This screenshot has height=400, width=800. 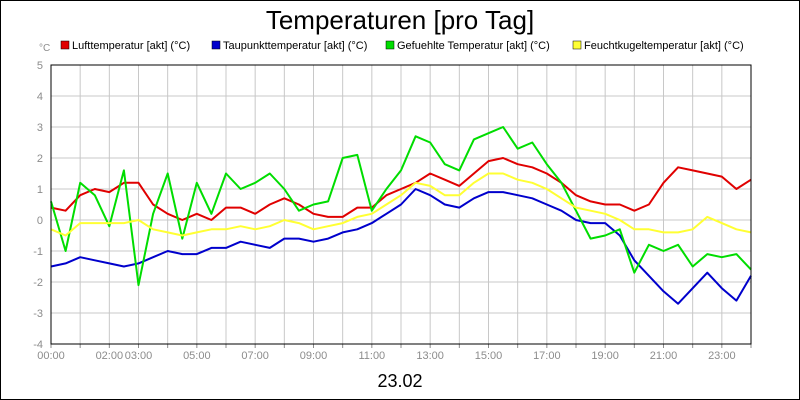 I want to click on y-tick-label: 0, so click(x=40, y=221).